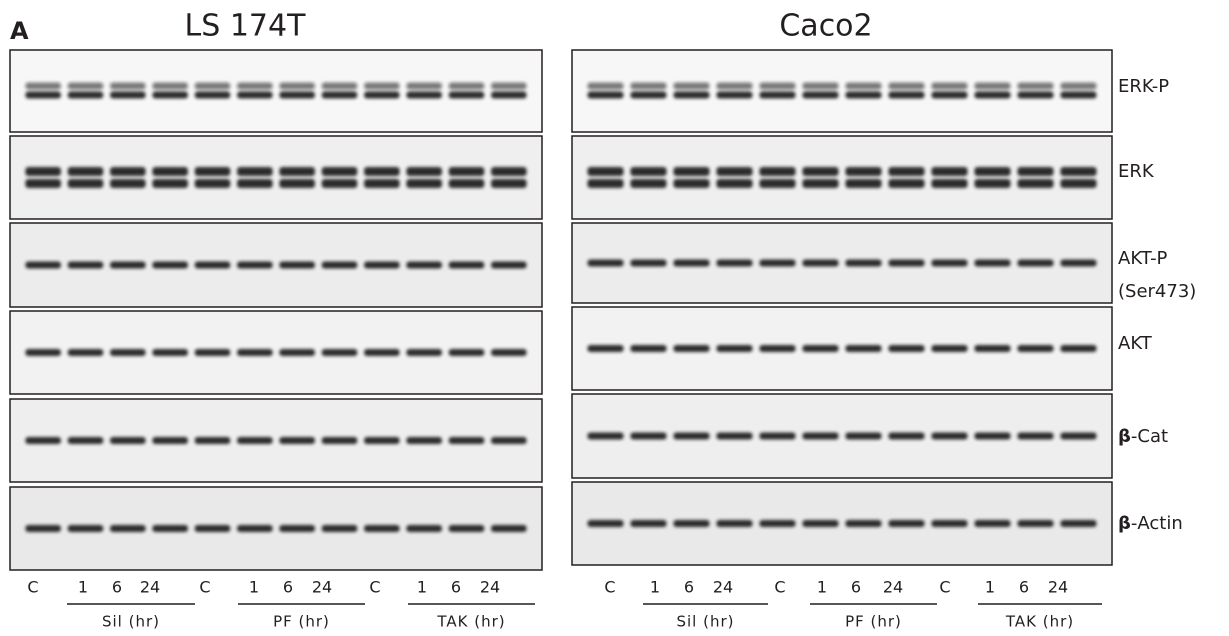  I want to click on row-label: β-Cat, so click(1143, 436).